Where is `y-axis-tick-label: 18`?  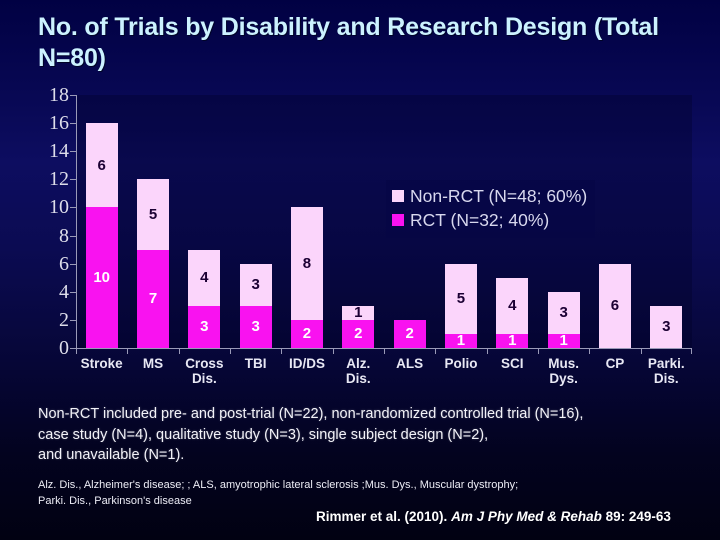
y-axis-tick-label: 18 is located at coordinates (59, 95).